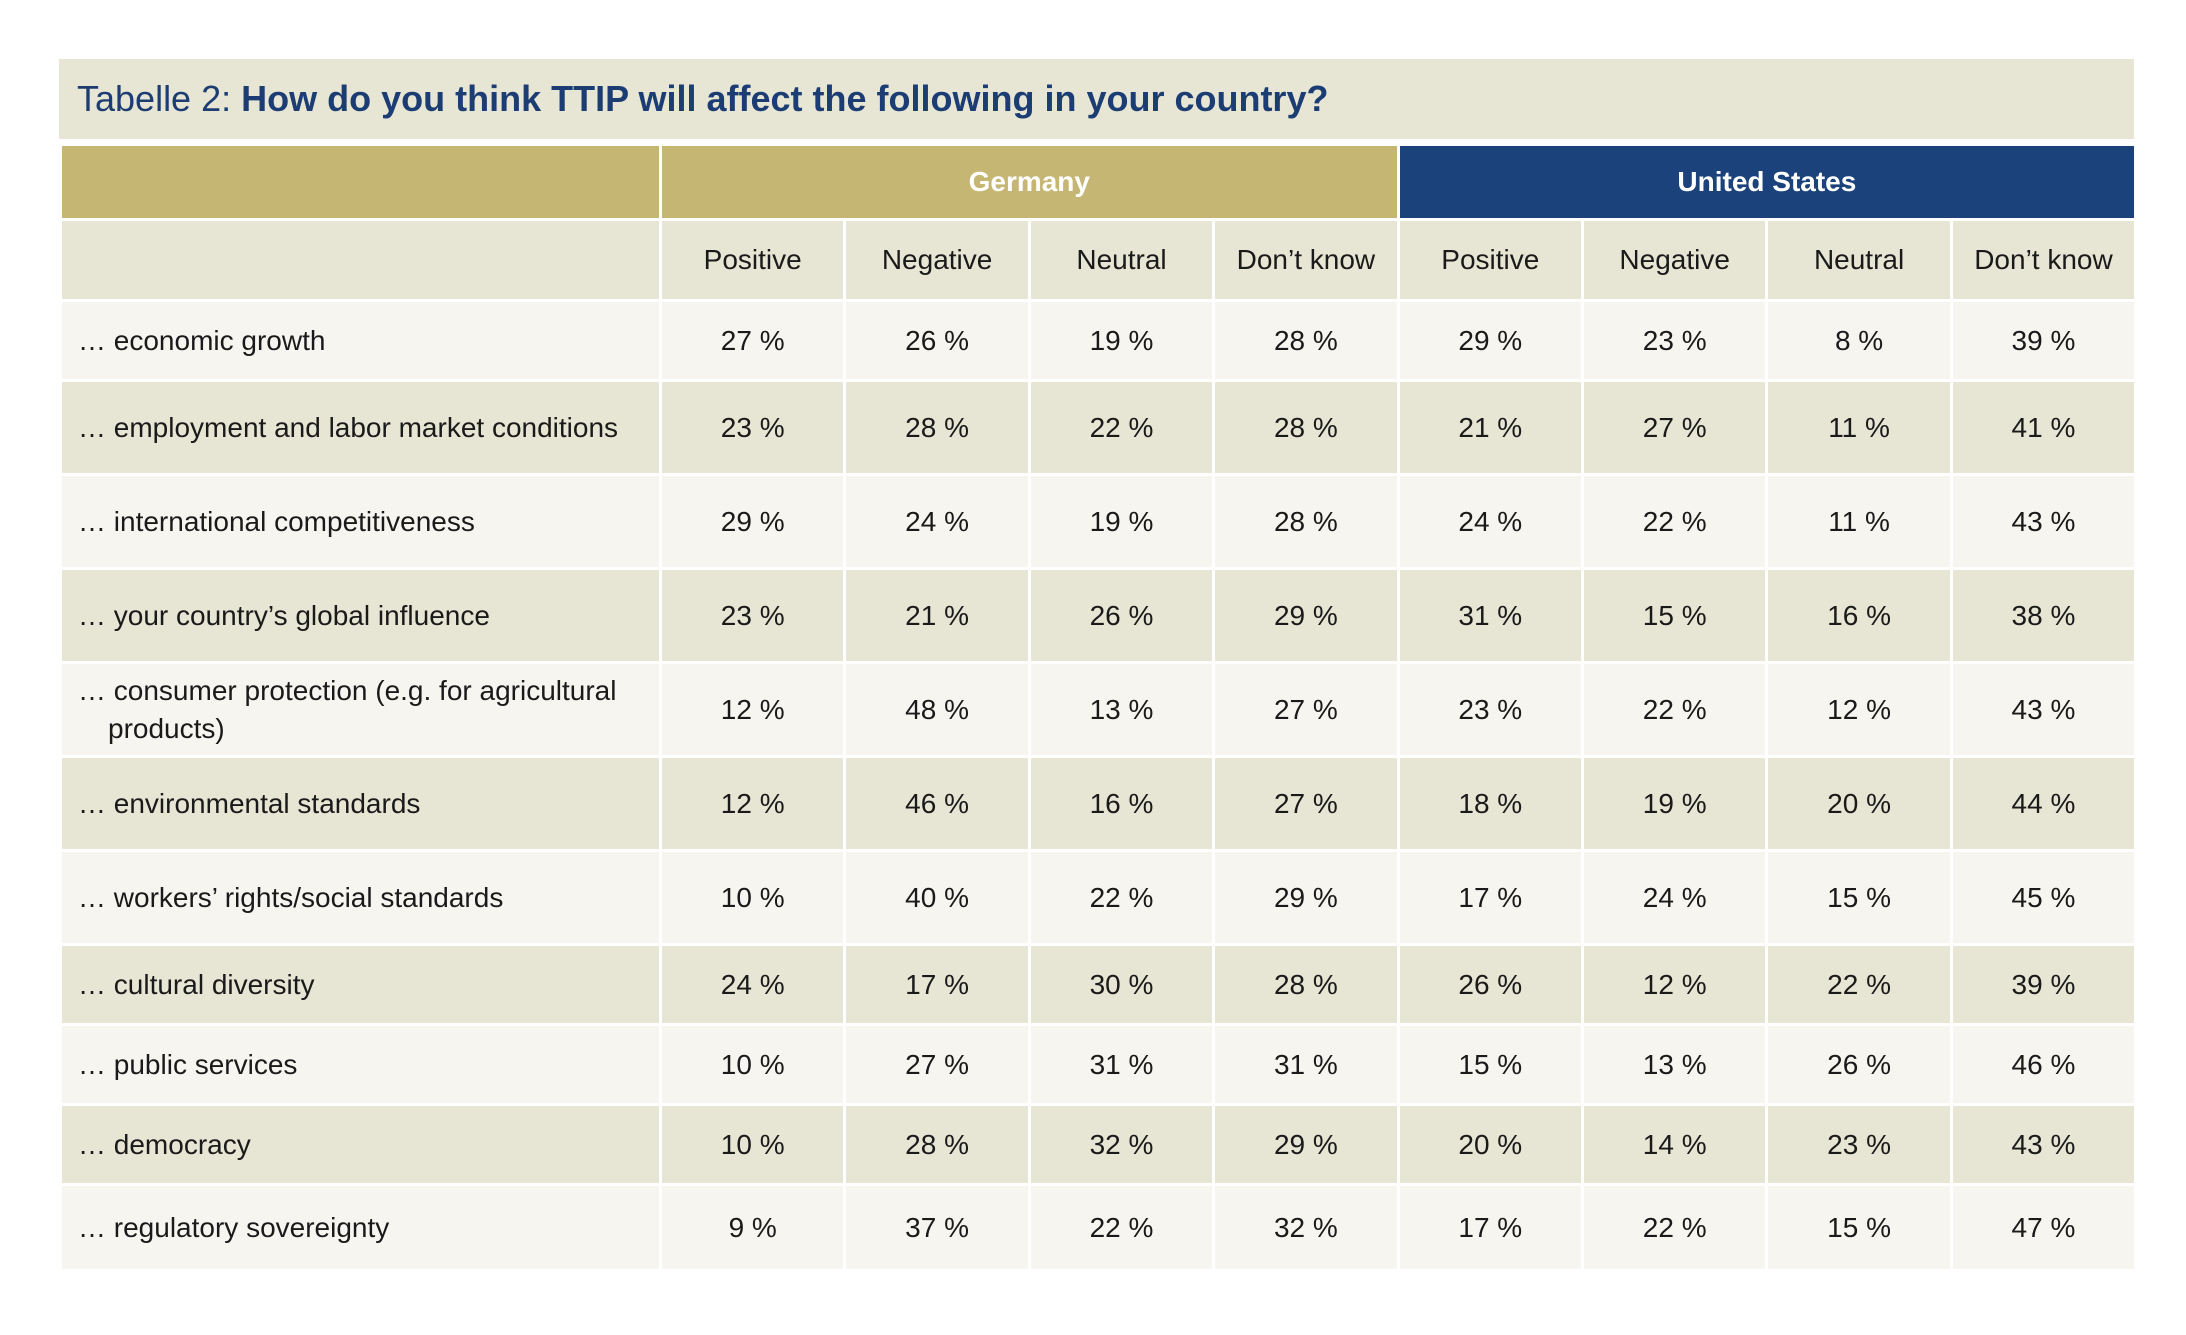 This screenshot has width=2186, height=1335. I want to click on table-cell: 38 %, so click(2043, 615).